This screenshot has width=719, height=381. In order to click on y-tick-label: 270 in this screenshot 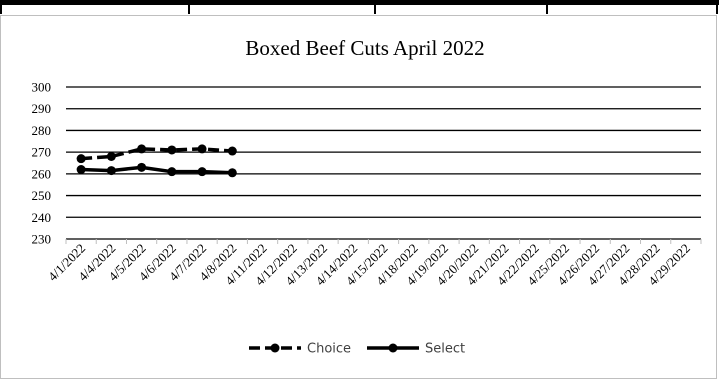, I will do `click(42, 152)`.